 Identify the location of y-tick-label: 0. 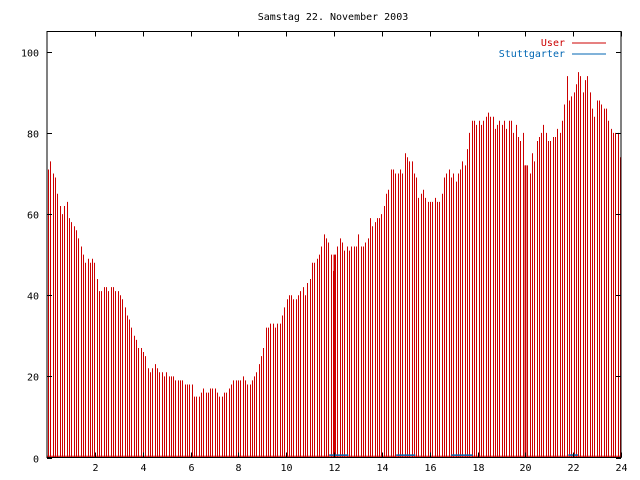
(36, 460).